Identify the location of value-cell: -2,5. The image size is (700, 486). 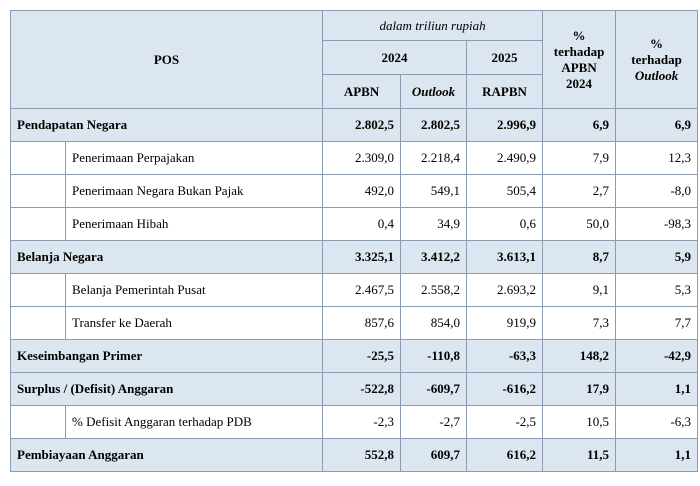
(505, 422).